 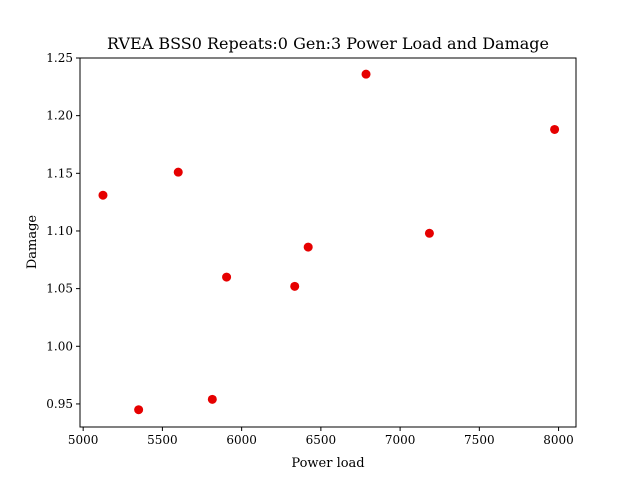 I want to click on x-tick-label-6: 8000, so click(x=558, y=440).